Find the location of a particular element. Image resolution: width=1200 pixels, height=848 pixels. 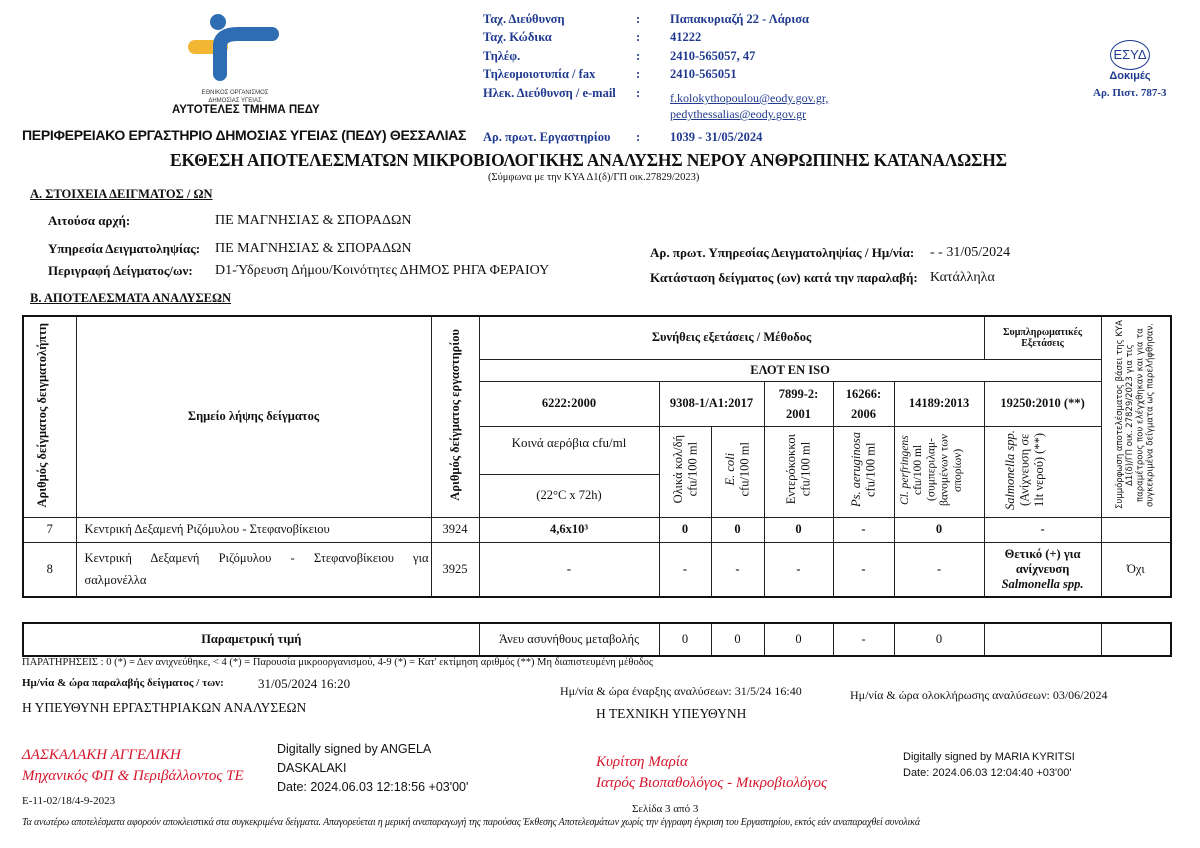

coliforms-value: - is located at coordinates (685, 569).